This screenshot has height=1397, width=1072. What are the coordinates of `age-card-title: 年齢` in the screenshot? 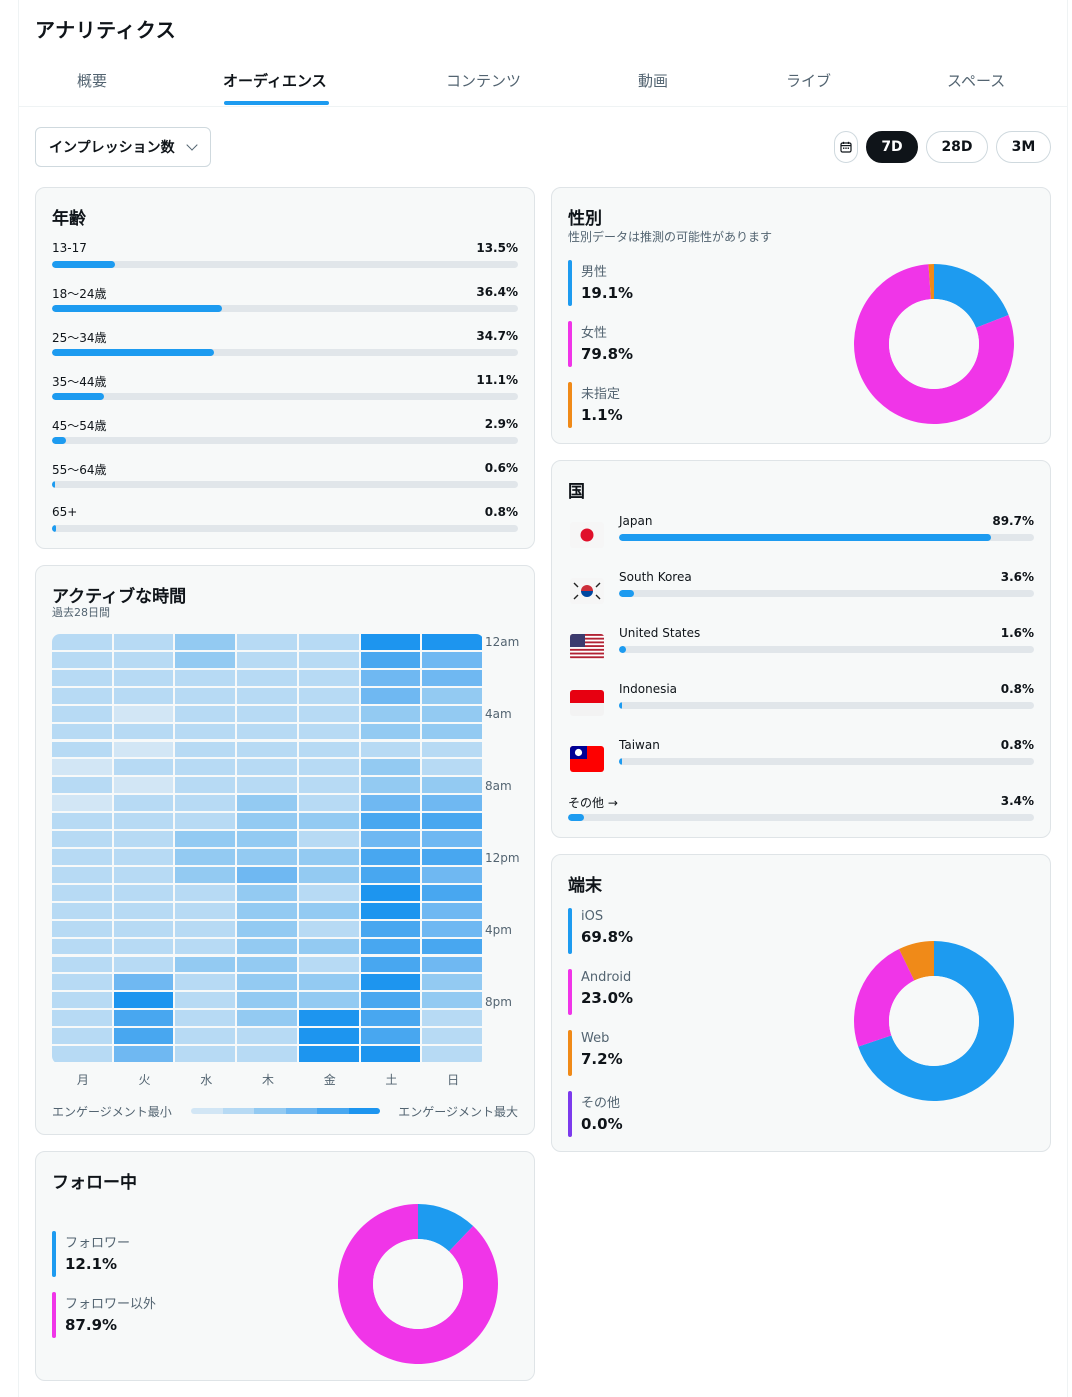 It's located at (69, 219).